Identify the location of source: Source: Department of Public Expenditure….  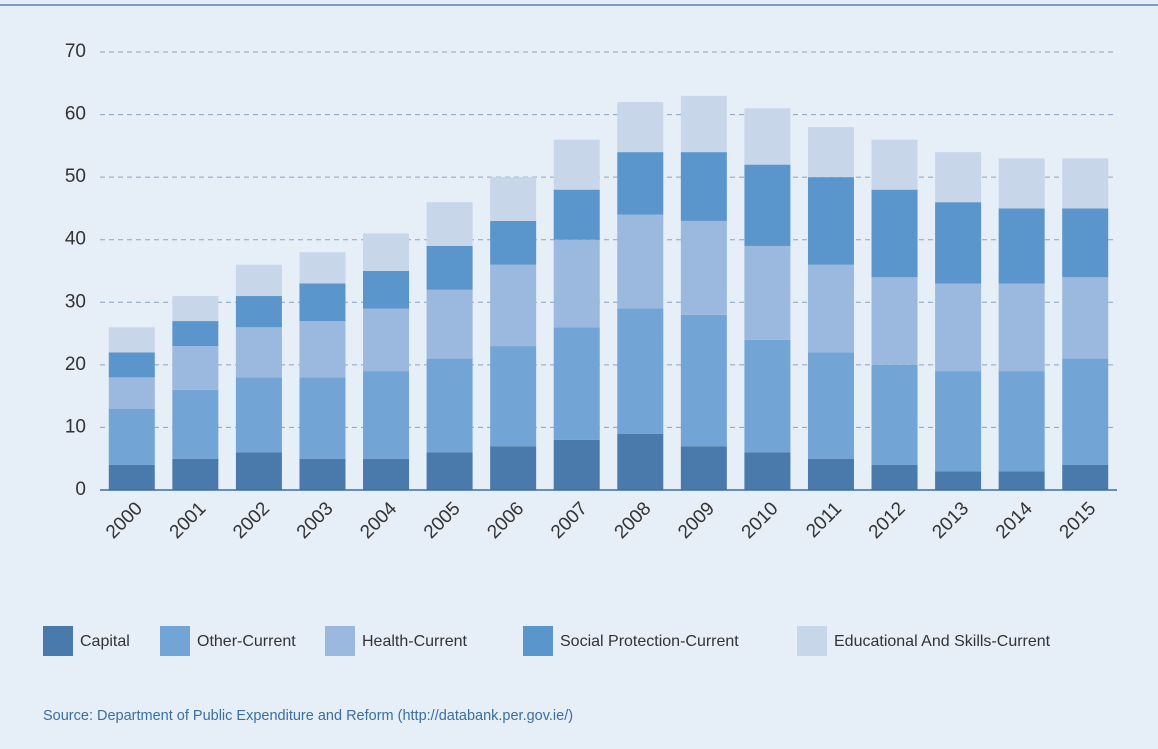
(308, 716).